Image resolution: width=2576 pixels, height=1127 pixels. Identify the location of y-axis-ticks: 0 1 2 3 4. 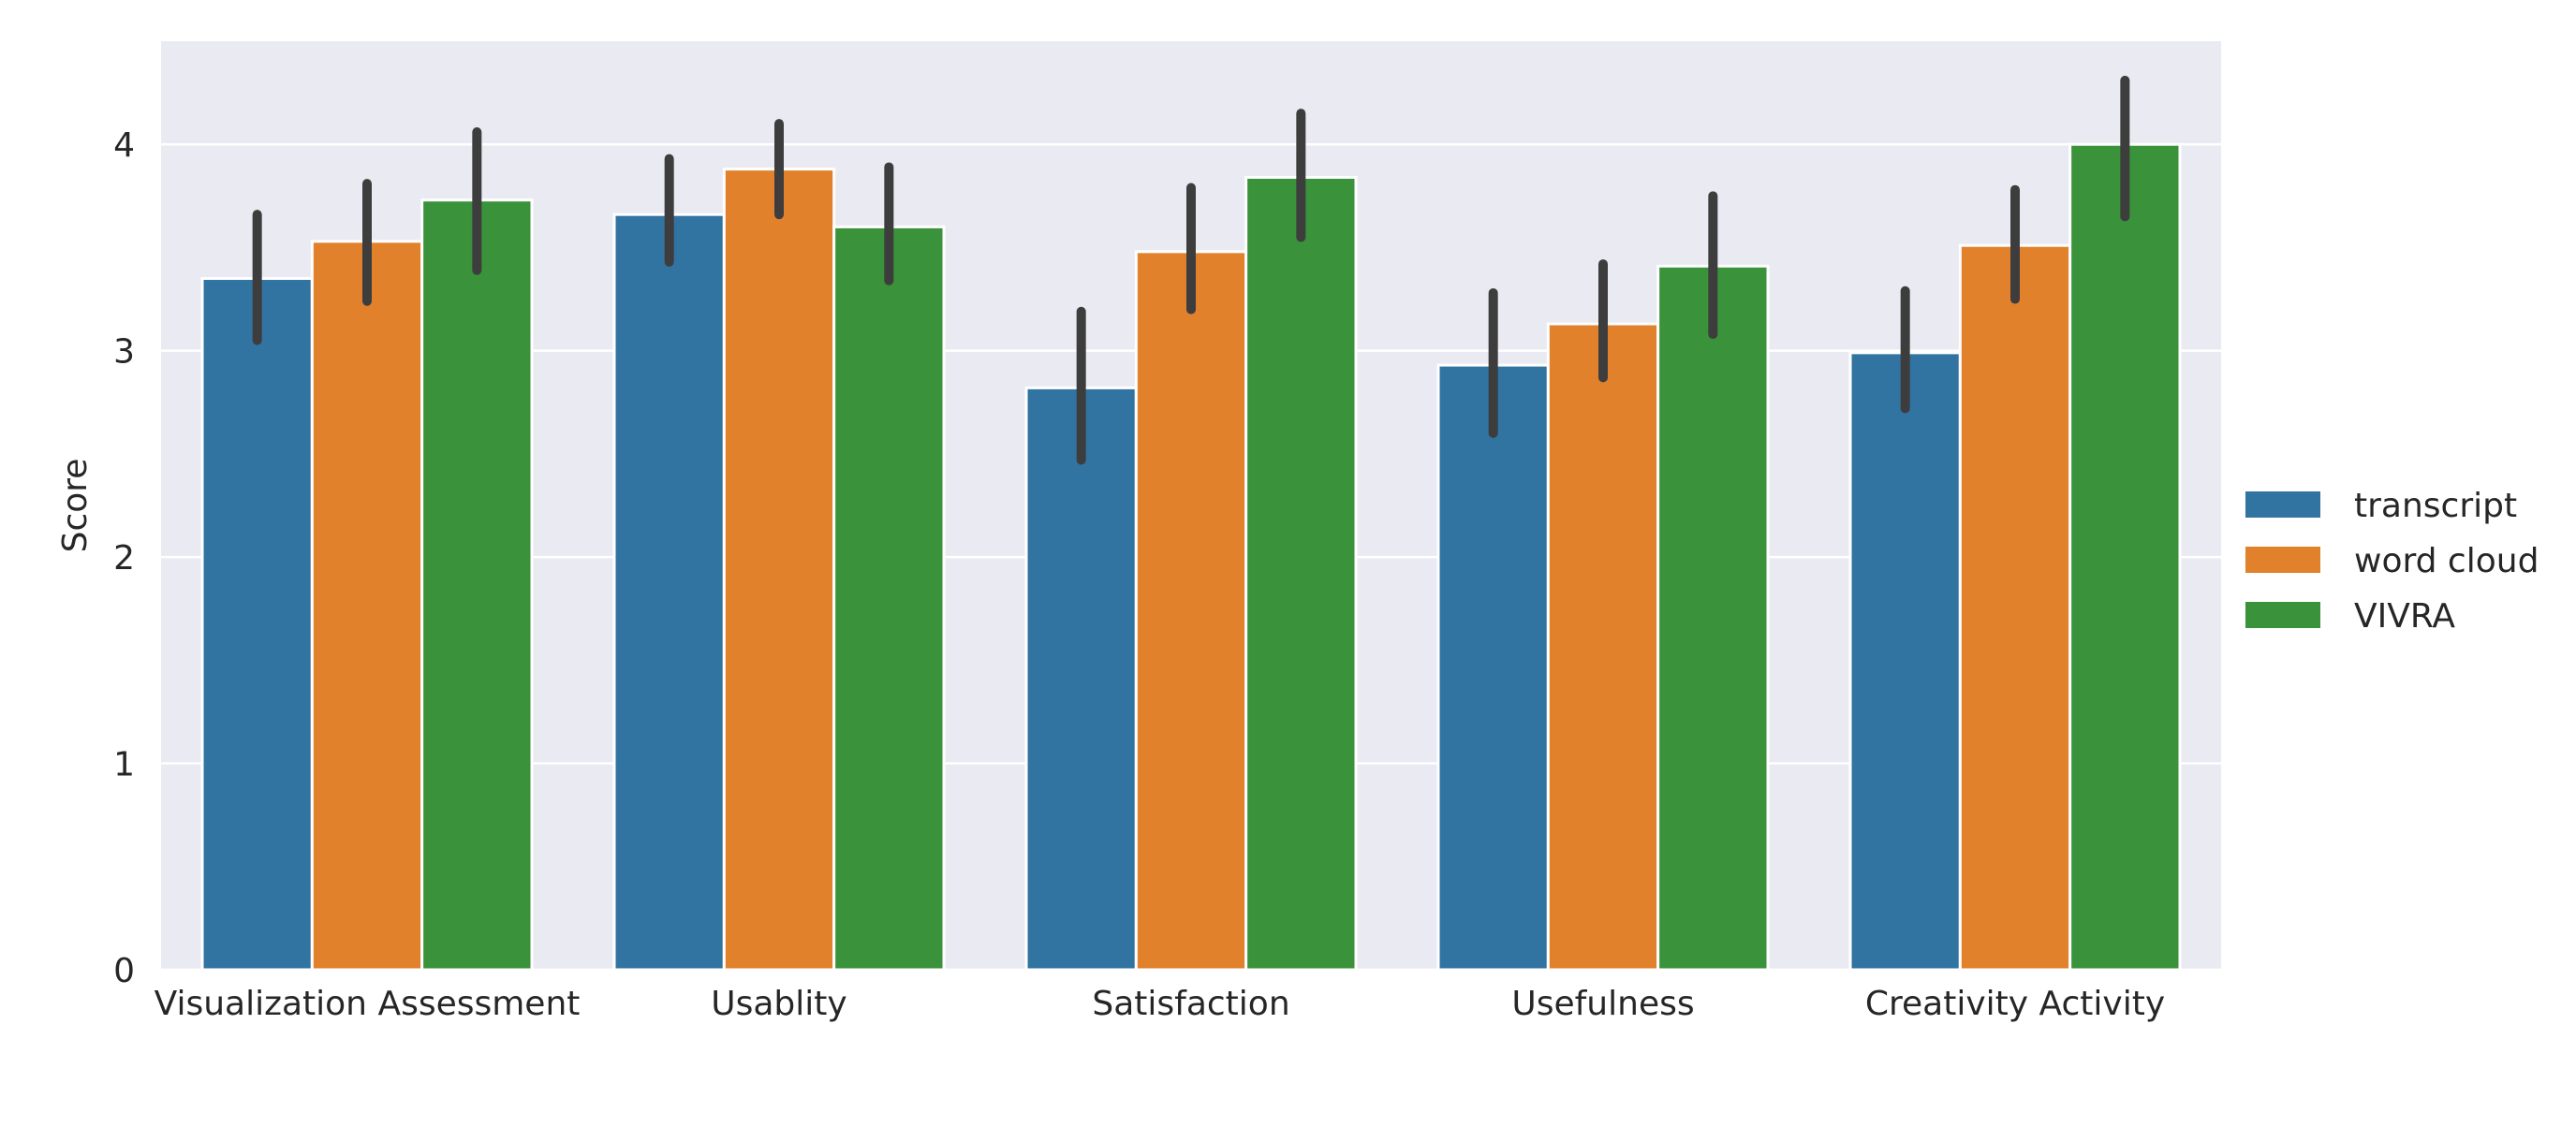
(124, 558).